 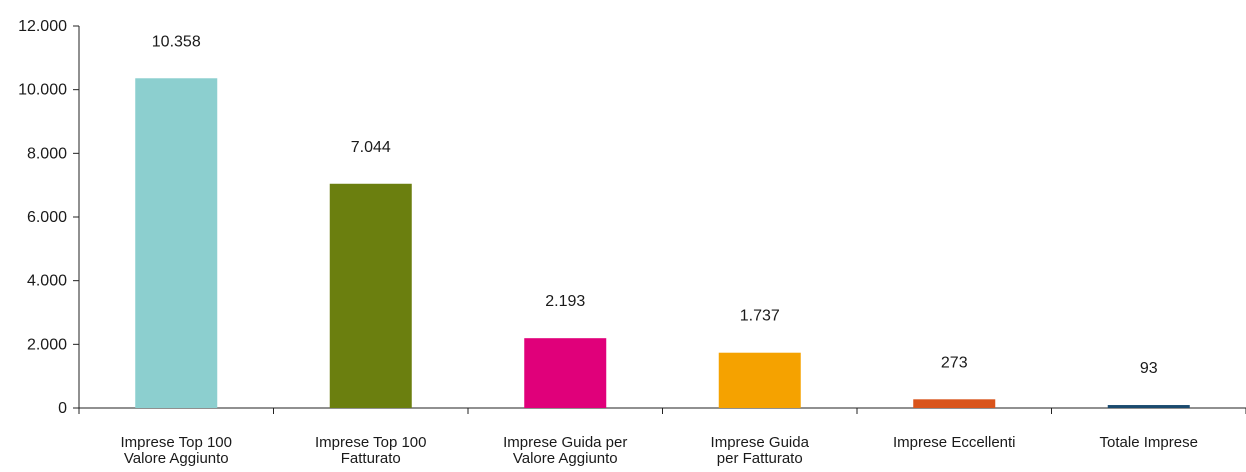 What do you see at coordinates (371, 147) in the screenshot?
I see `bar-value-label: 7.044` at bounding box center [371, 147].